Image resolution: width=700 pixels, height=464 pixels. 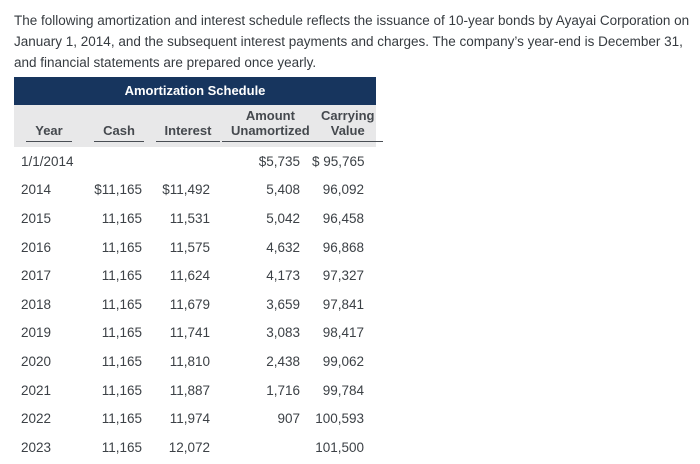 I want to click on year-cell: 2019, so click(x=36, y=333).